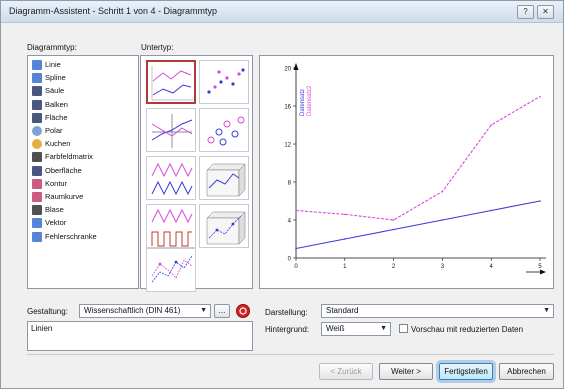 The height and width of the screenshot is (389, 564). I want to click on darstellung-select: Standard ▼, so click(437, 311).